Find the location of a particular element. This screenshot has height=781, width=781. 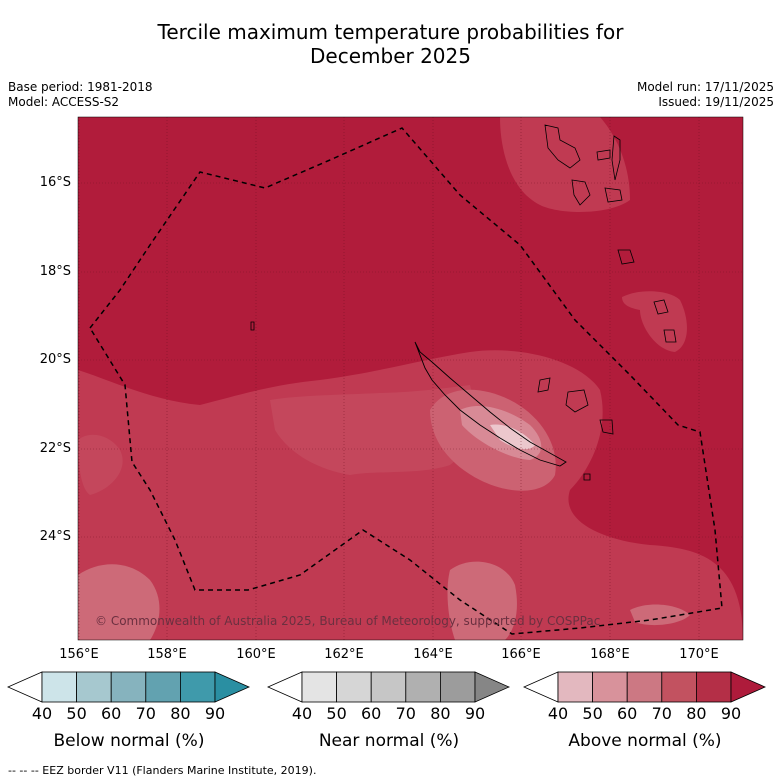

legend-2-tick-2: 60 is located at coordinates (627, 713).